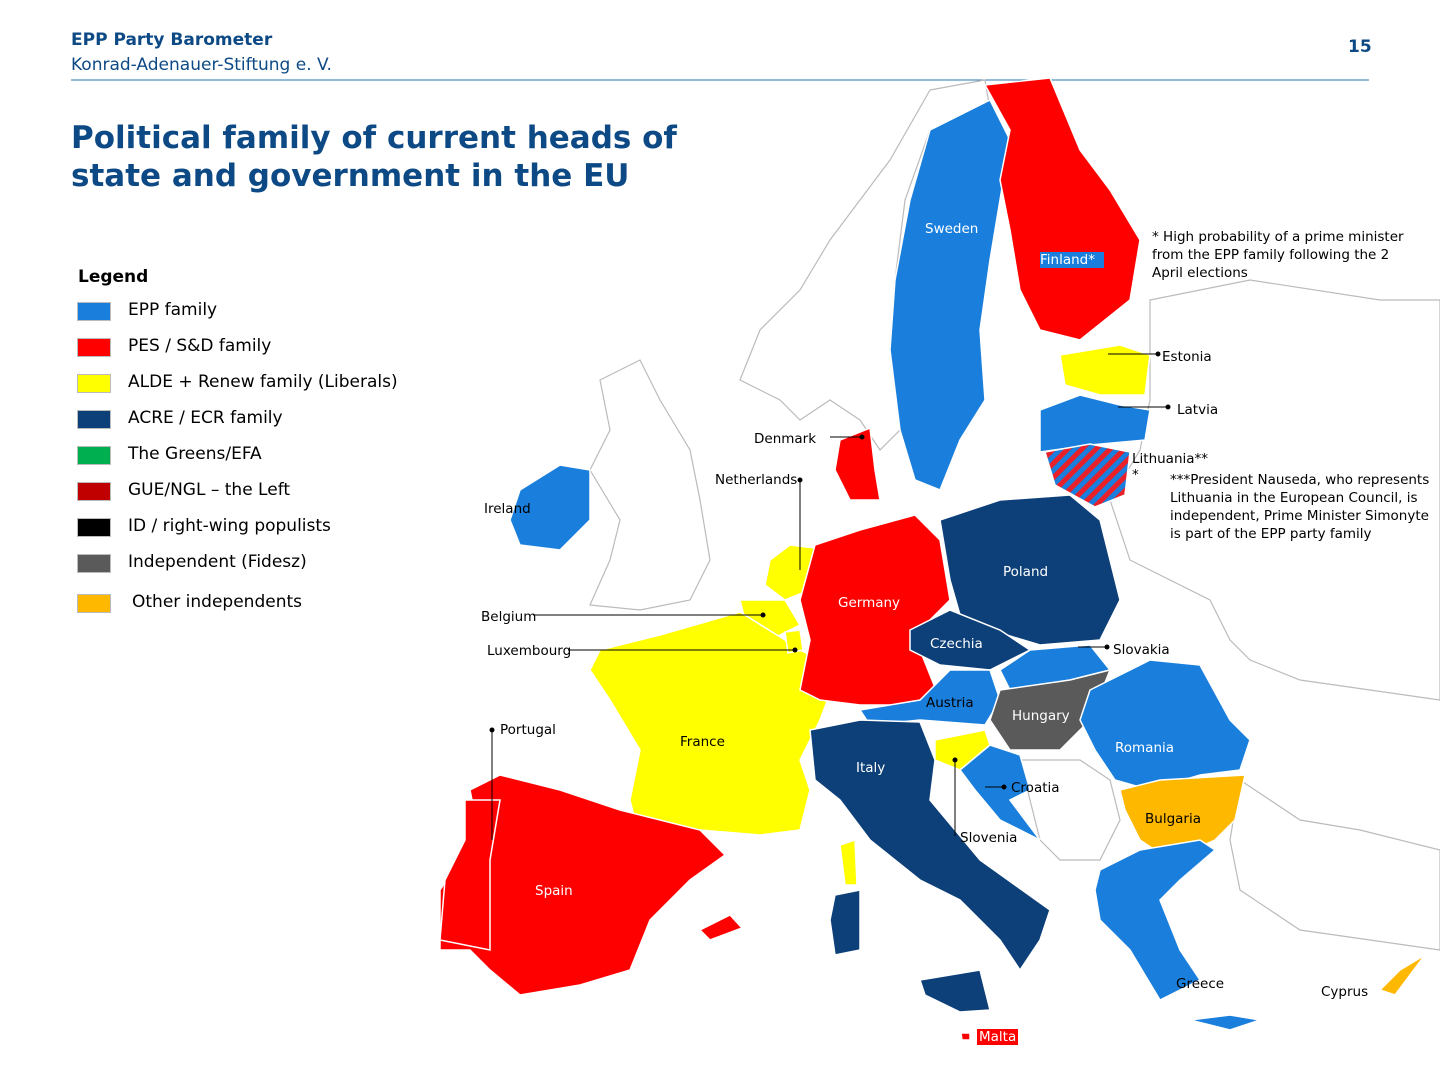 The image size is (1440, 1080). What do you see at coordinates (529, 651) in the screenshot?
I see `country-label: Luxembourg` at bounding box center [529, 651].